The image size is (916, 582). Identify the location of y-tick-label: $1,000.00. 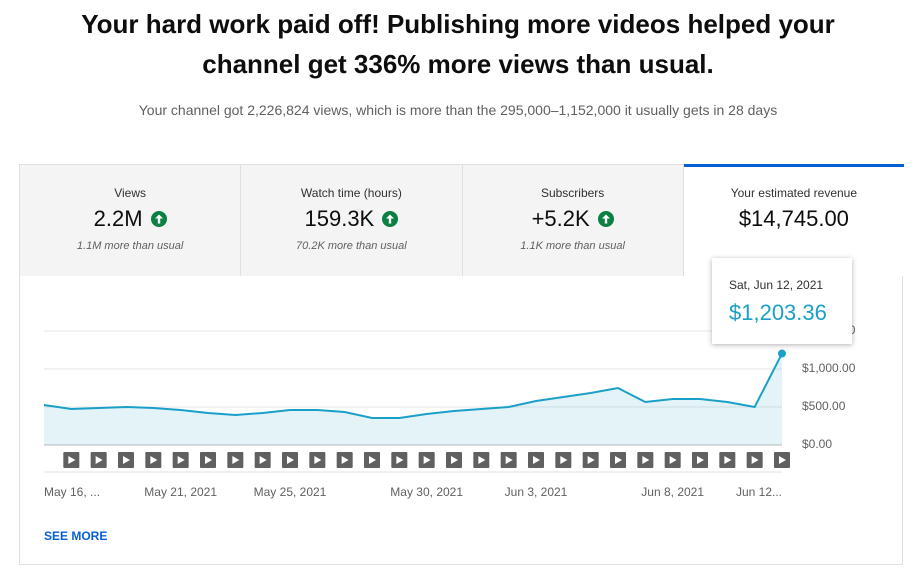
(829, 368).